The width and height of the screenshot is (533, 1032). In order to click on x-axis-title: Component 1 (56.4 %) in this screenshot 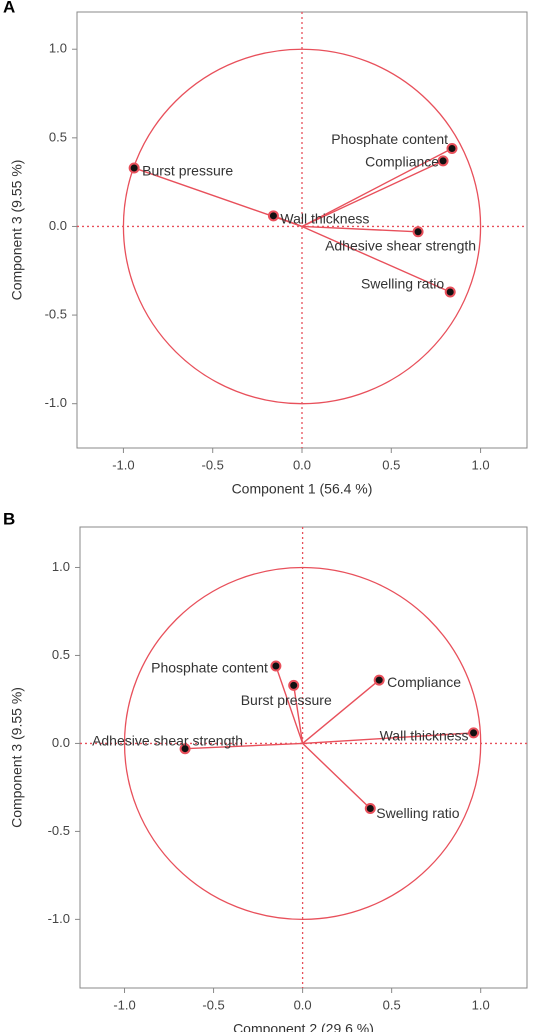, I will do `click(302, 489)`.